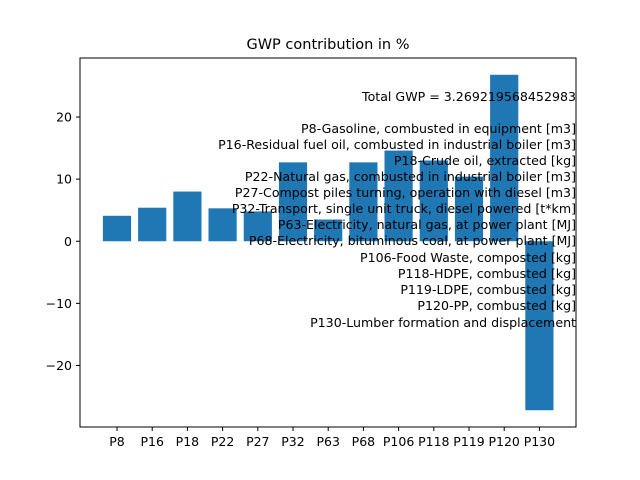 Image resolution: width=640 pixels, height=480 pixels. Describe the element at coordinates (485, 160) in the screenshot. I see `process-annotation: P18-Crude oil, extracted [kg]` at that location.